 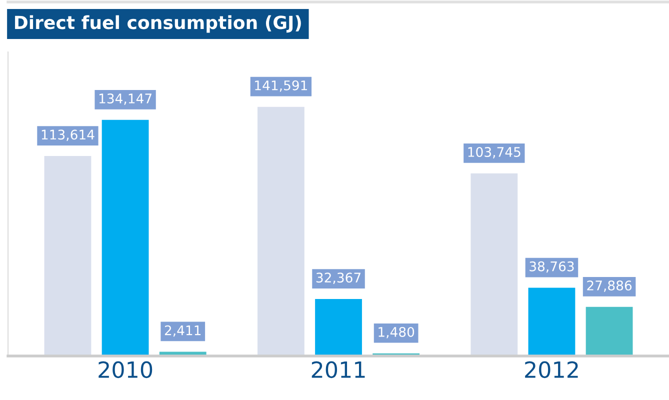 I want to click on chart-title: Direct fuel consumption (GJ), so click(x=158, y=24).